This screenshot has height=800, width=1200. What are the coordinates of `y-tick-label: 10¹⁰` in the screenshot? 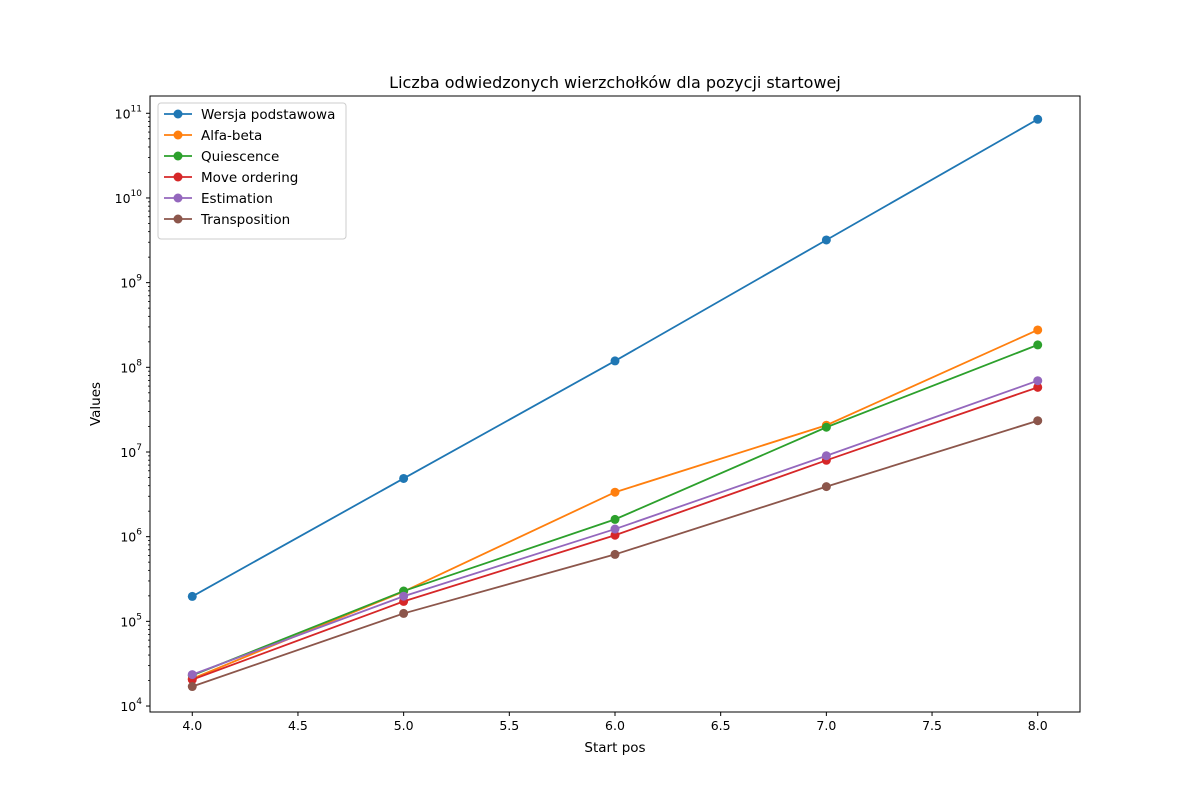 It's located at (129, 197).